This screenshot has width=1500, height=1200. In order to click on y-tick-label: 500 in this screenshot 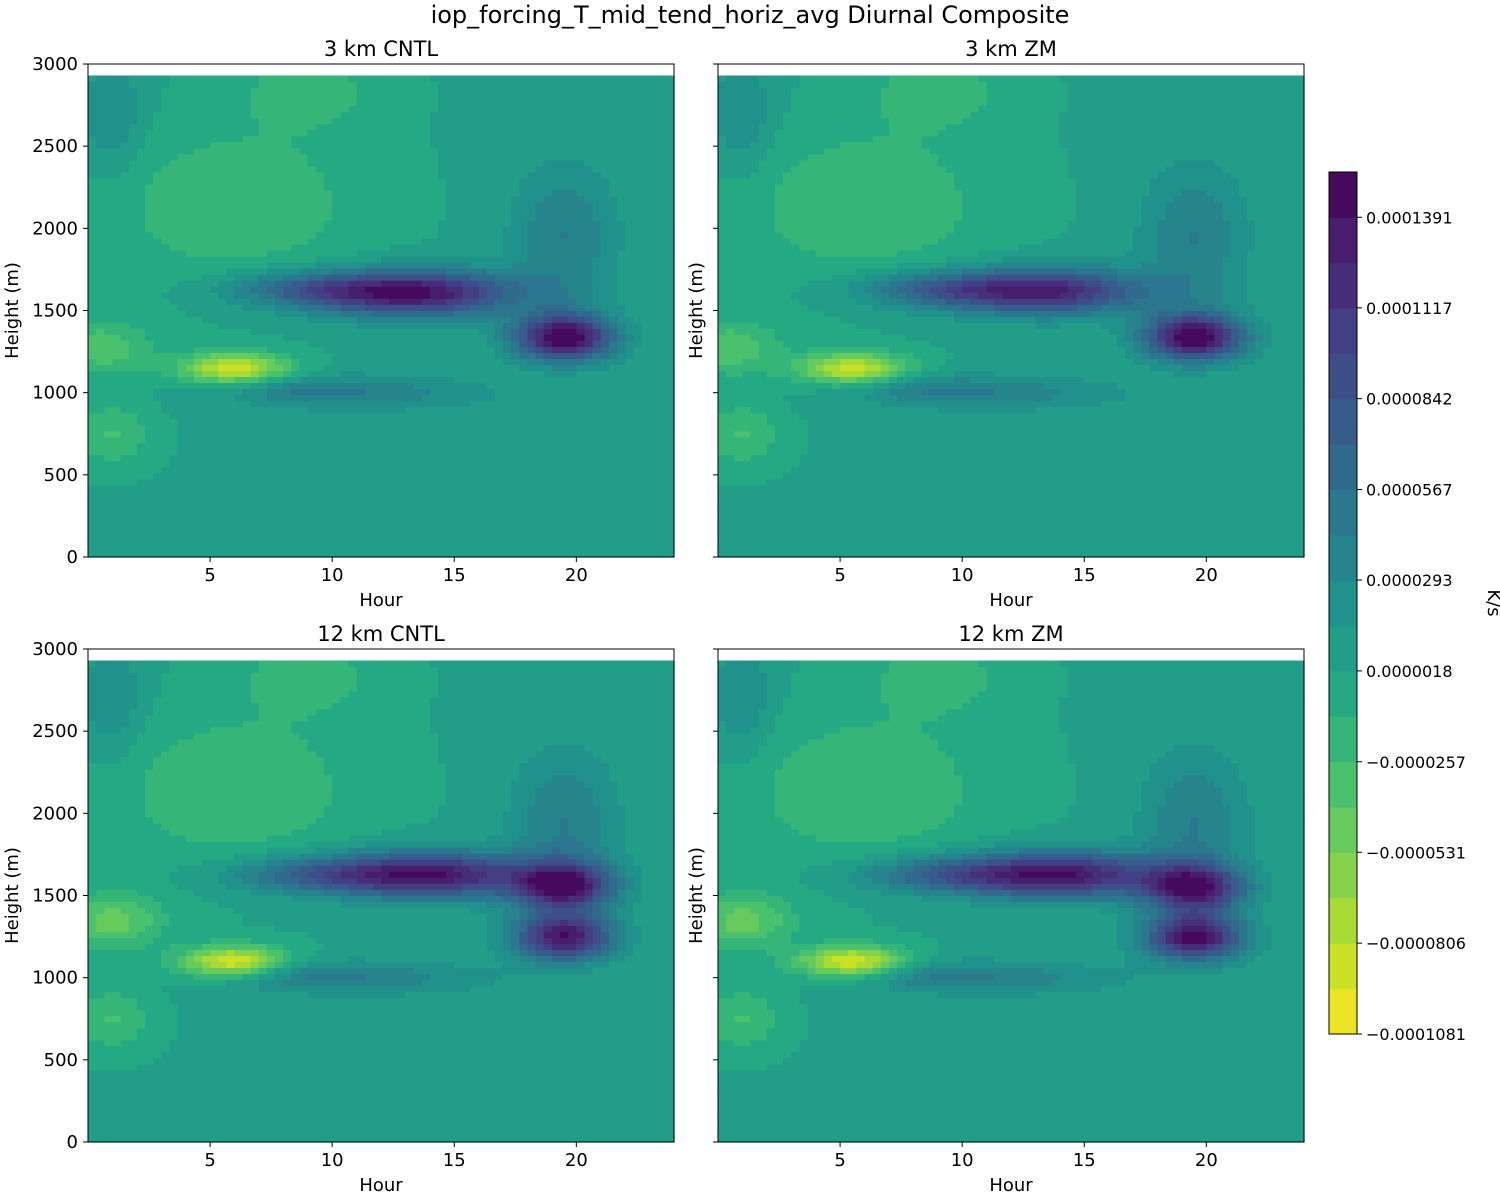, I will do `click(61, 1060)`.